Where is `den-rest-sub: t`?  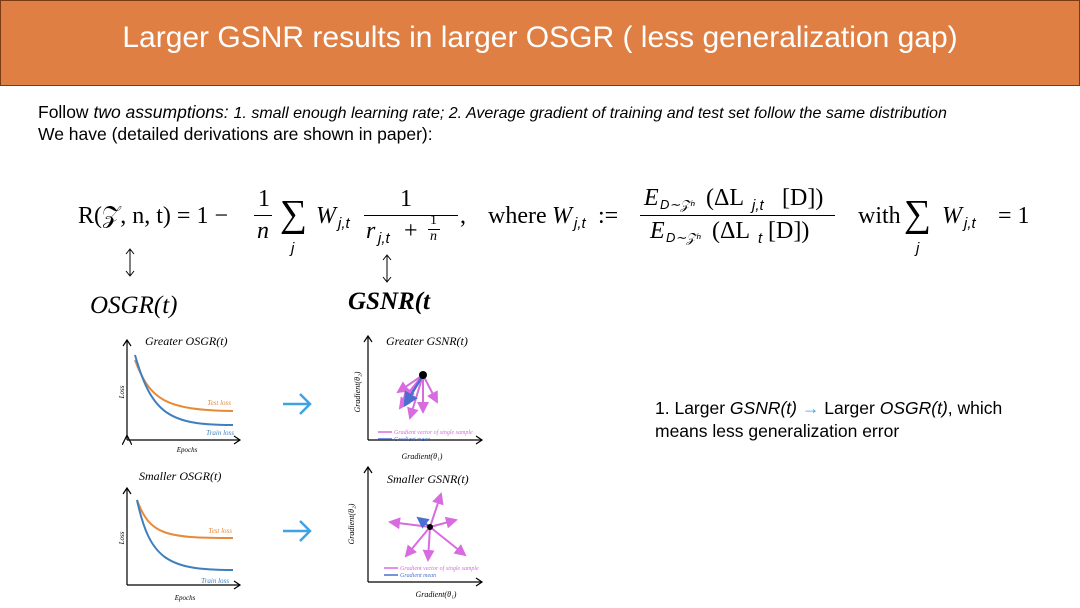 den-rest-sub: t is located at coordinates (760, 238).